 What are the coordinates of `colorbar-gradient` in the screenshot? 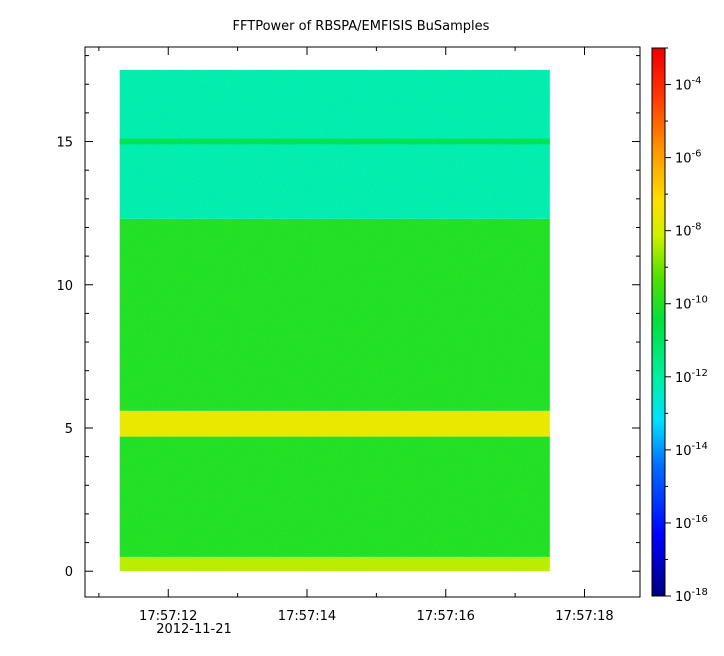 It's located at (658, 322).